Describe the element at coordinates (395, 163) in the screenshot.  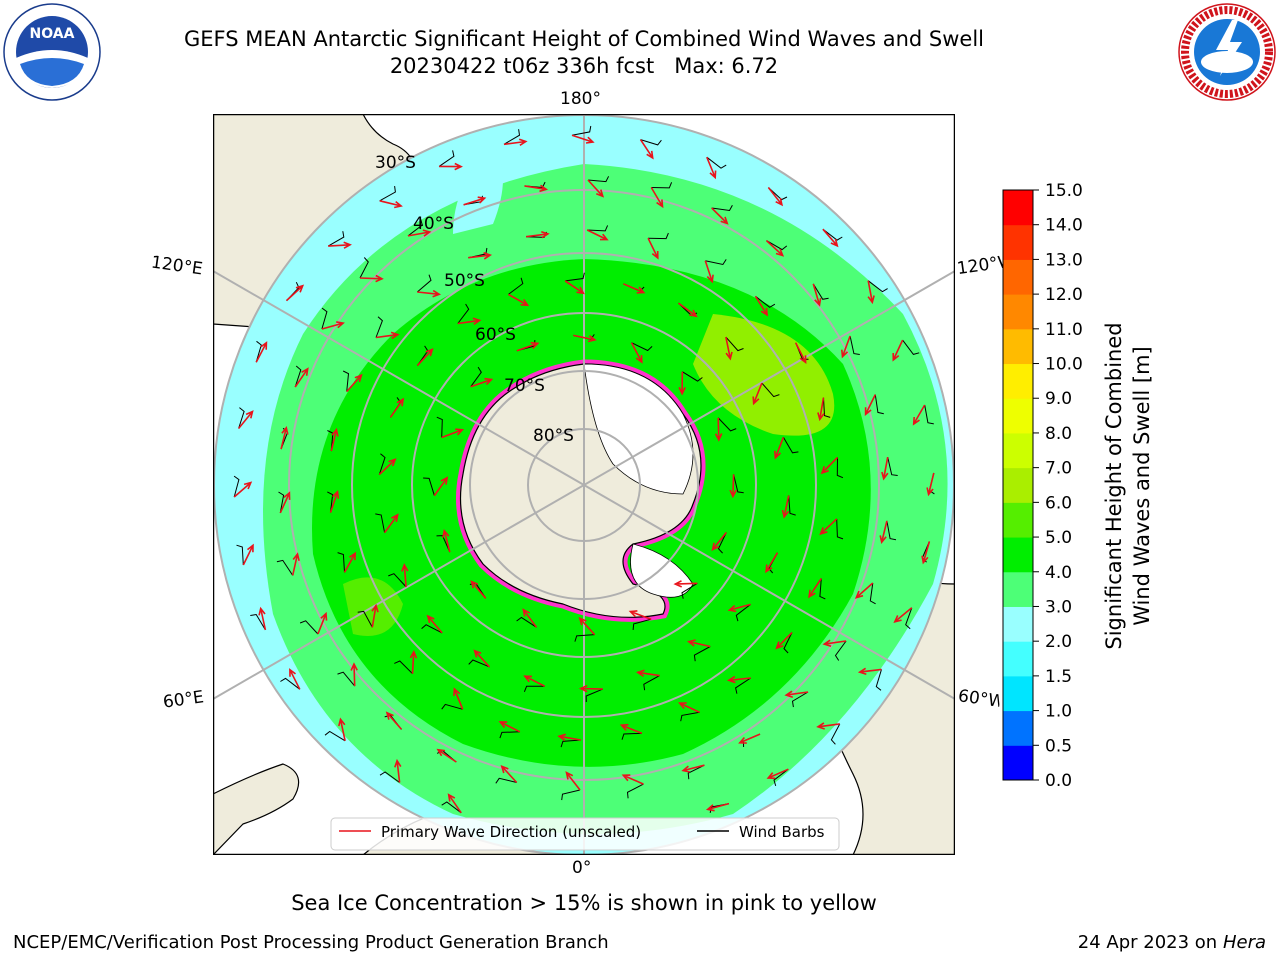
I see `lat-label-30s: 30°S` at that location.